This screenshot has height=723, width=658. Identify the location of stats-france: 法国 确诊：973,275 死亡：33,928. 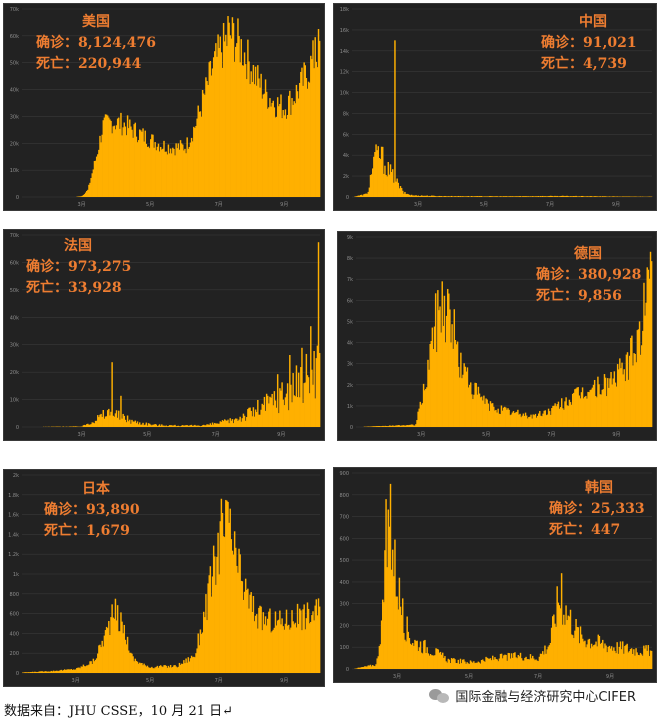
(78, 267).